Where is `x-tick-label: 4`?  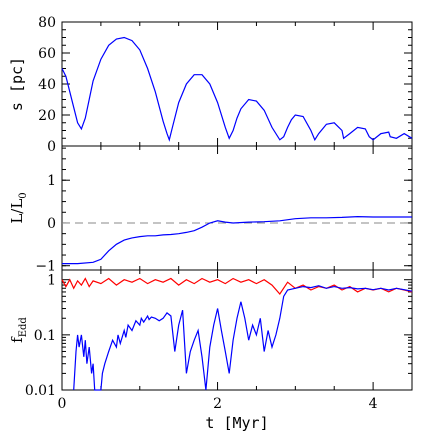
x-tick-label: 4 is located at coordinates (373, 404).